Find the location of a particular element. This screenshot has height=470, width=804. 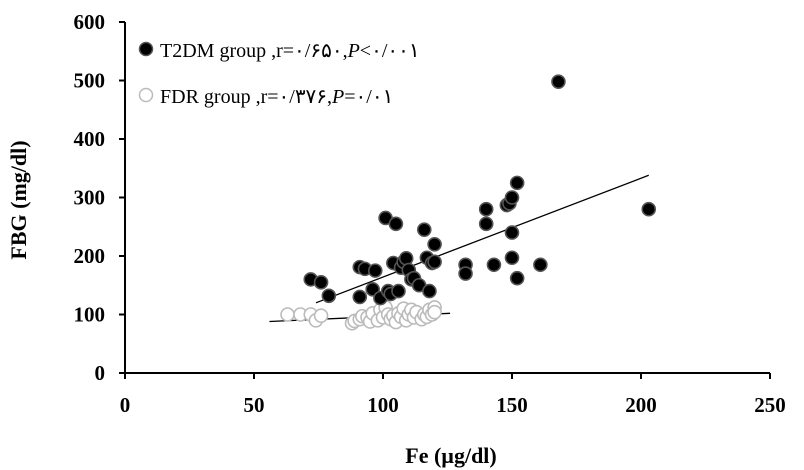

y-axis-title: FBG (mg/dl) is located at coordinates (18, 199).